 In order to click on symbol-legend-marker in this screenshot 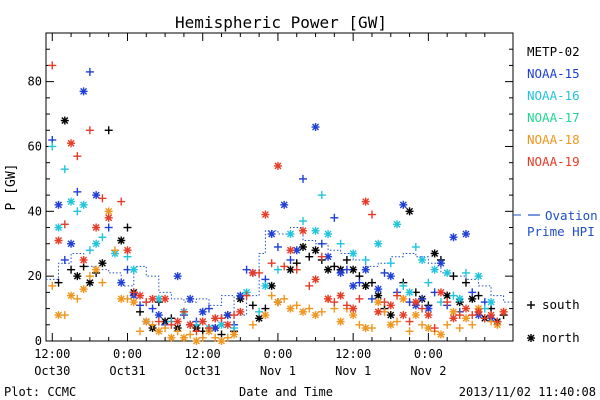, I will do `click(531, 338)`.